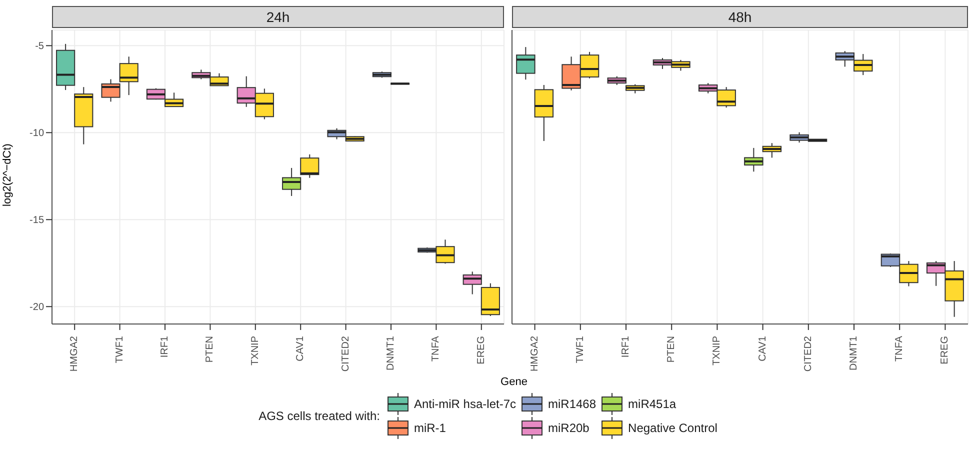 The height and width of the screenshot is (476, 976). Describe the element at coordinates (319, 416) in the screenshot. I see `legend-title: AGS cells treated with:` at that location.